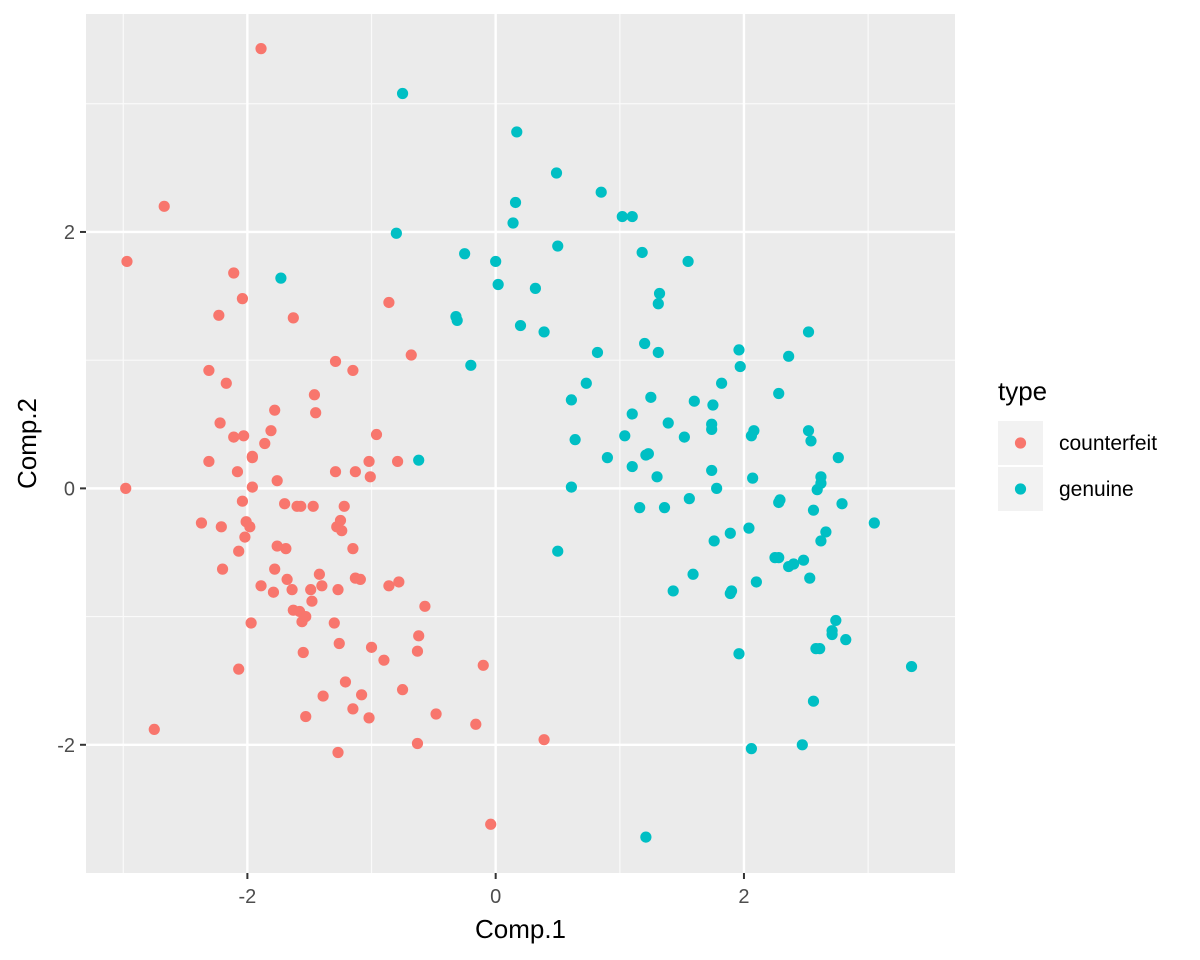  I want to click on y-tick-label: 2, so click(69, 233).